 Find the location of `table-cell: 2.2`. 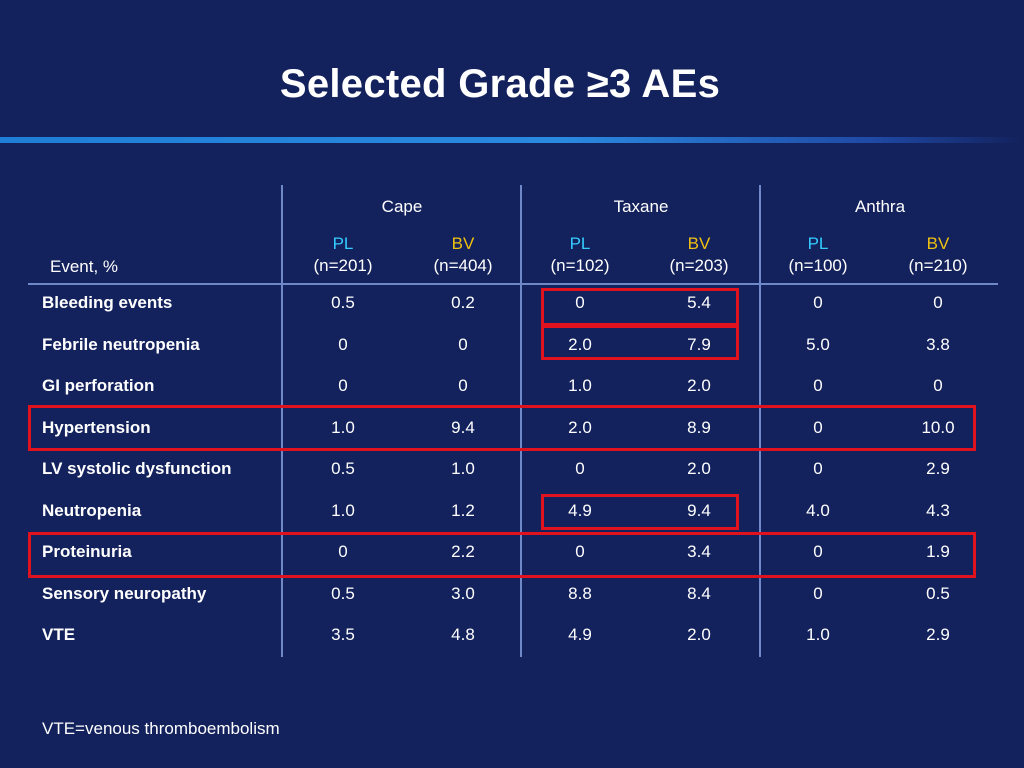

table-cell: 2.2 is located at coordinates (463, 551).